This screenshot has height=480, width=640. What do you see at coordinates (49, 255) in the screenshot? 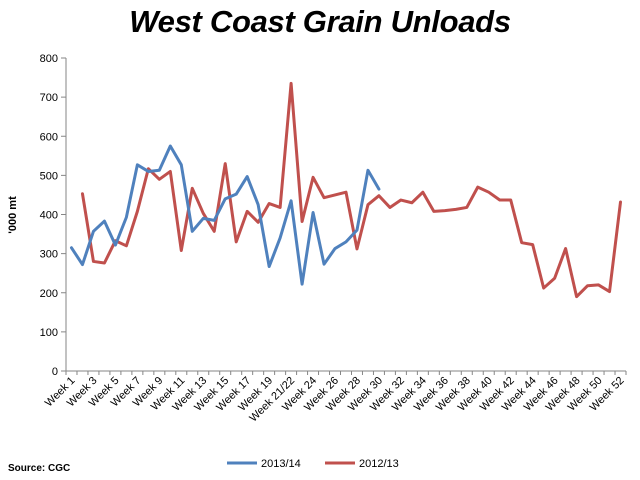
I see `y-tick-label: 300` at bounding box center [49, 255].